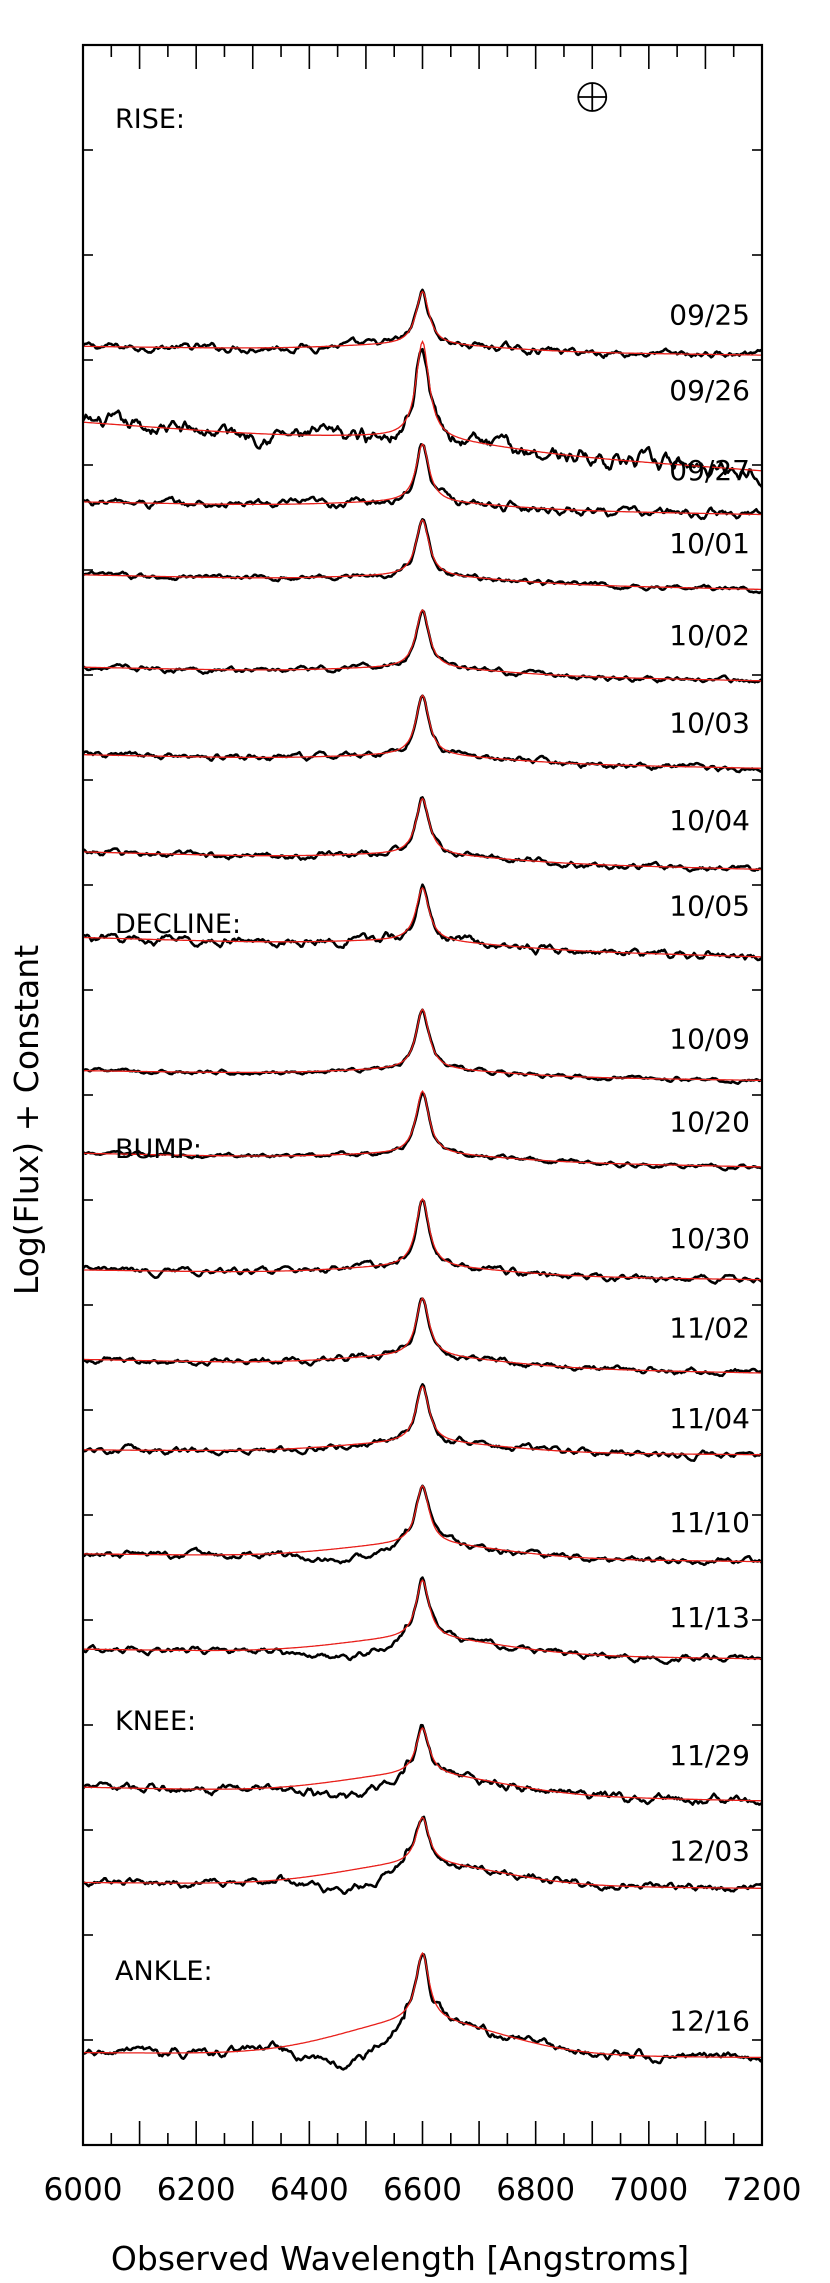  I want to click on x-tick-label: 6200, so click(196, 2190).